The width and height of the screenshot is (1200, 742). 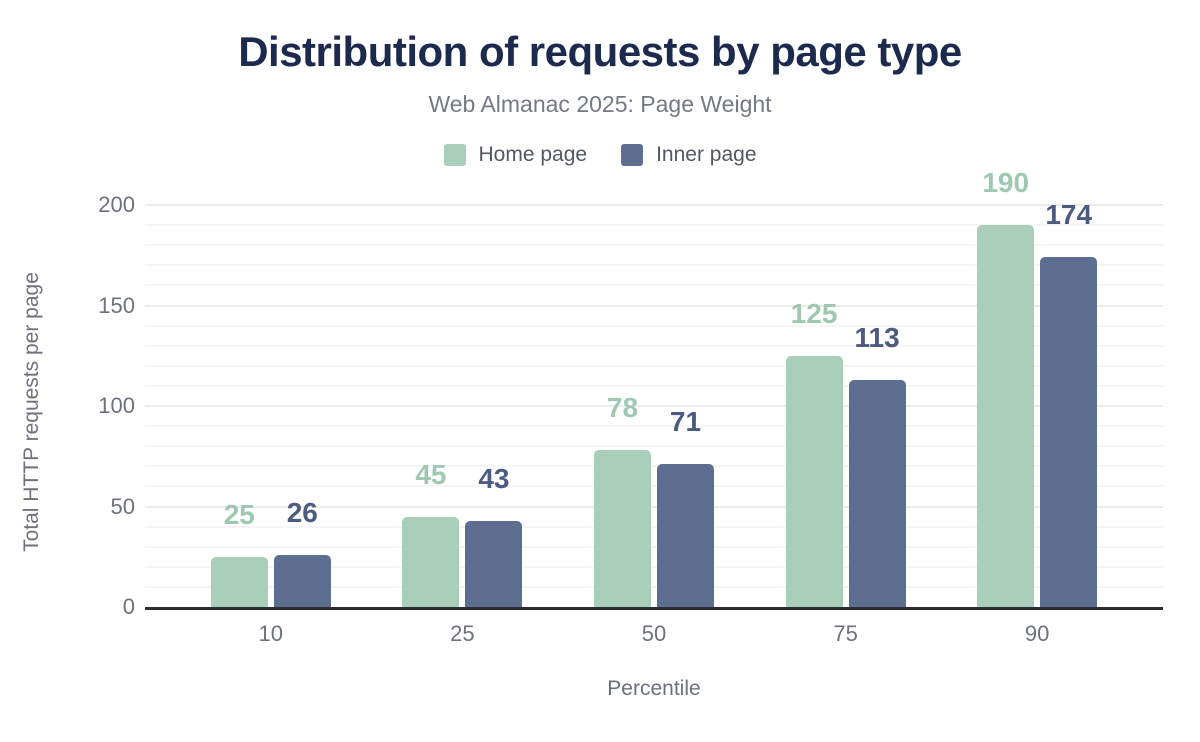 What do you see at coordinates (622, 408) in the screenshot?
I see `bar-value-label: 78` at bounding box center [622, 408].